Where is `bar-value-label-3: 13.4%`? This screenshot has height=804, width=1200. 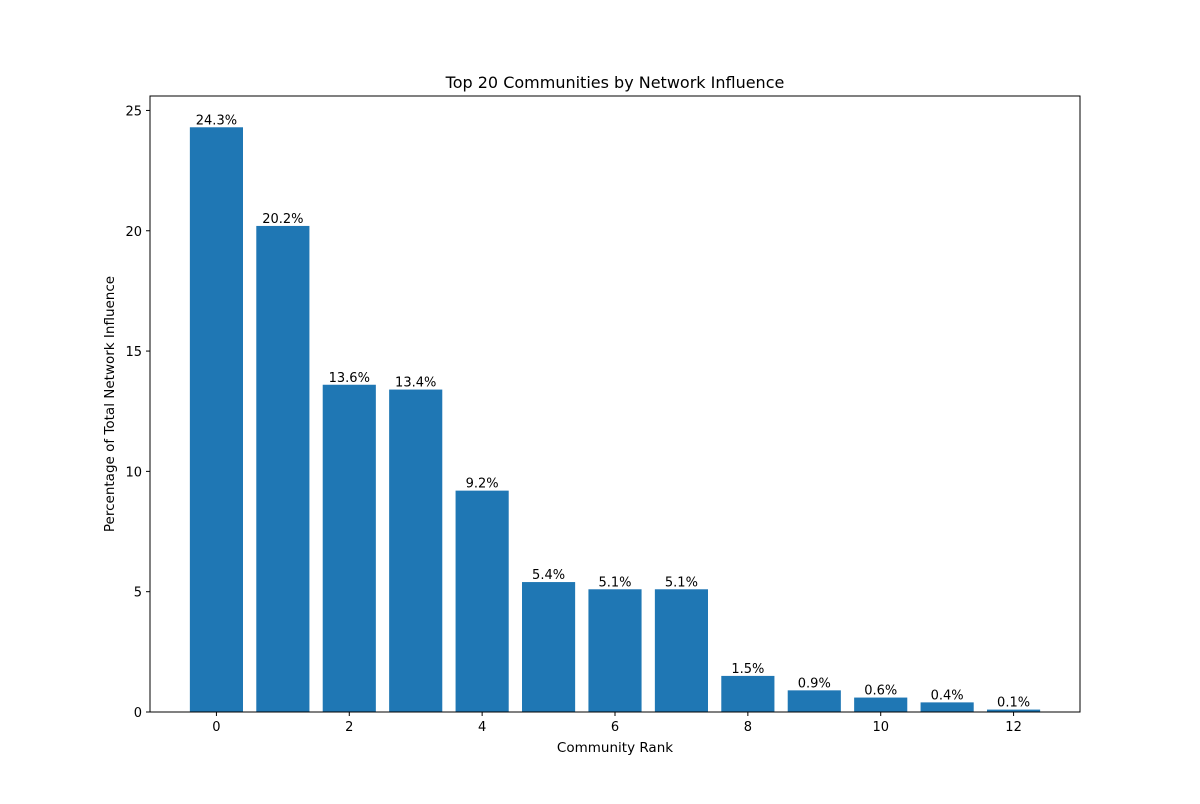 bar-value-label-3: 13.4% is located at coordinates (415, 383).